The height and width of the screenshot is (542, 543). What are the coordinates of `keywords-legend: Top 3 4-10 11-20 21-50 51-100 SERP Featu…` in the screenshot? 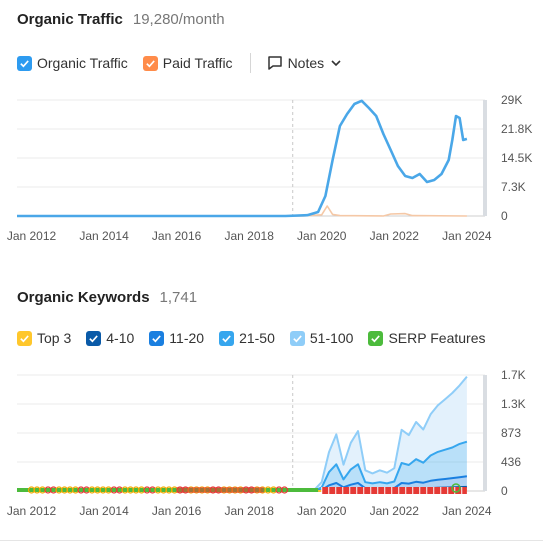 It's located at (251, 338).